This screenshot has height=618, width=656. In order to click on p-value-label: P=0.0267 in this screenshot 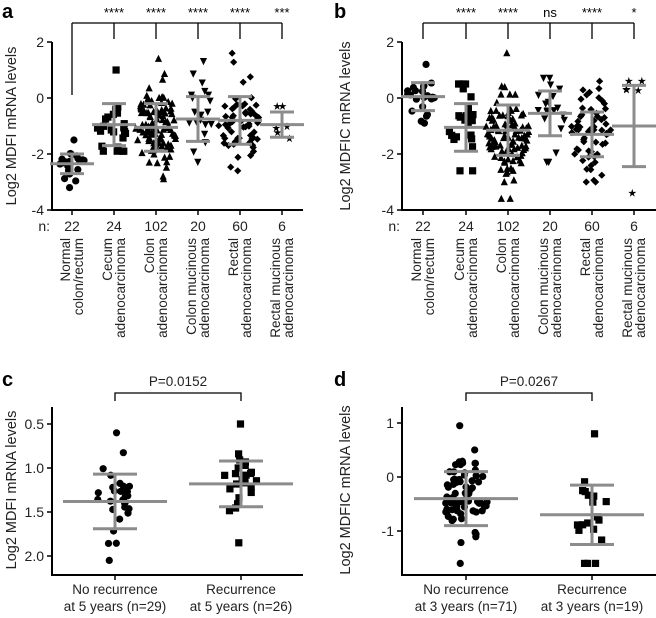, I will do `click(529, 381)`.